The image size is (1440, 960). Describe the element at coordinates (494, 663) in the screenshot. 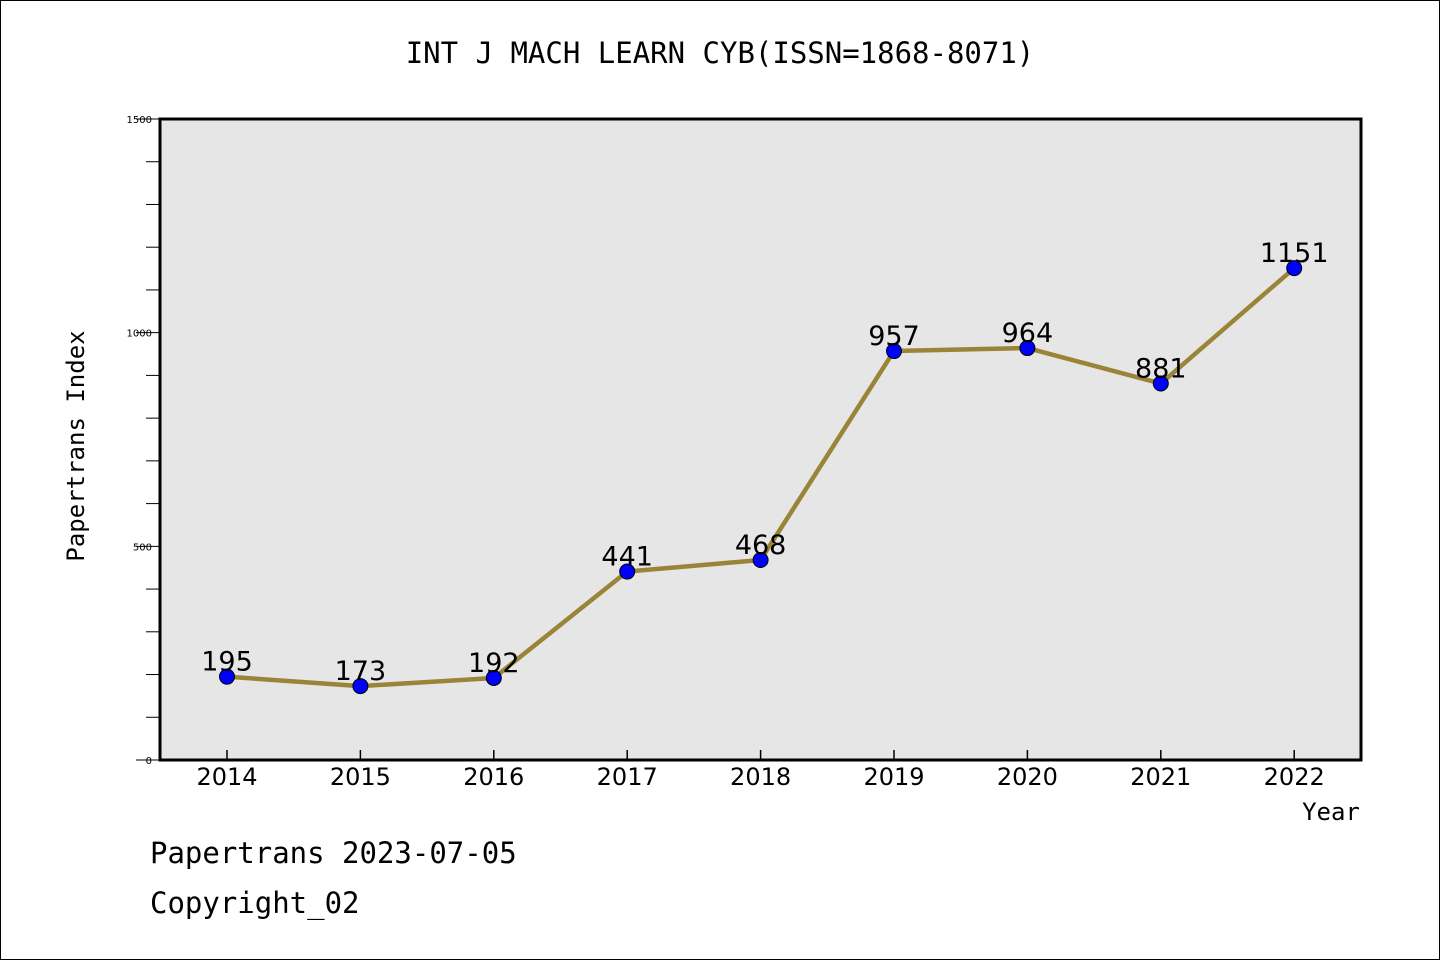

I see `data-label: 192` at that location.